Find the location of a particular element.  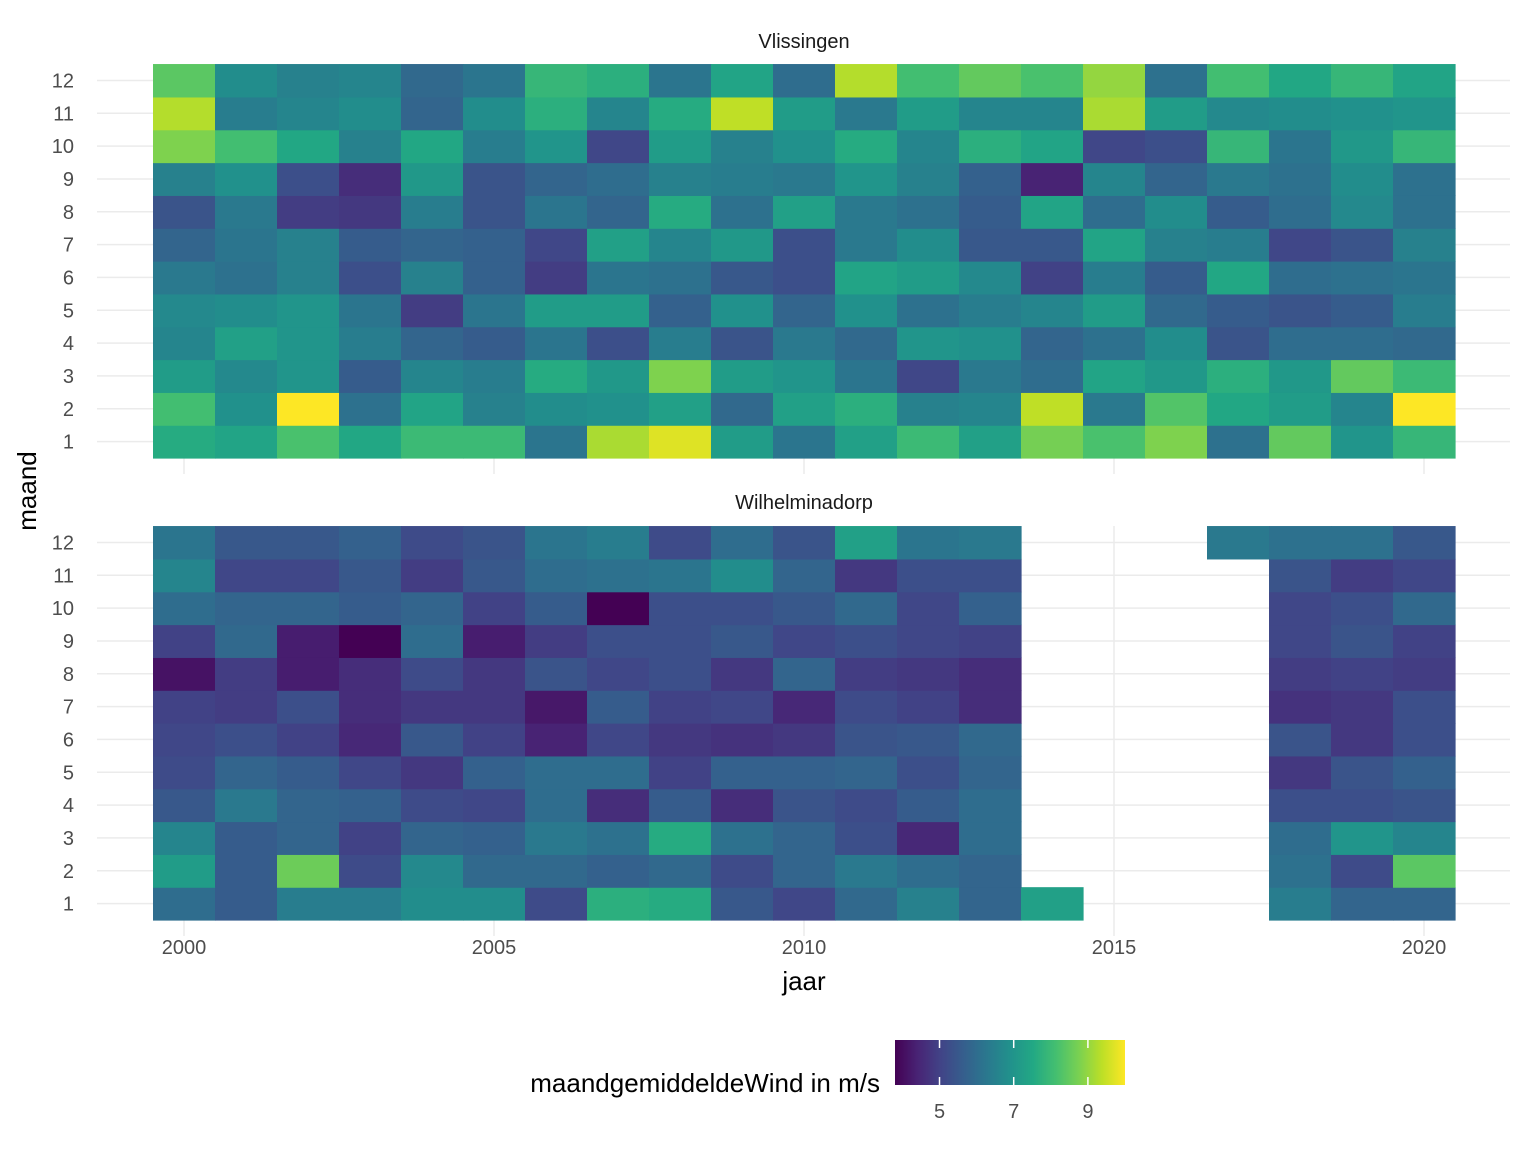

y-axis-title: maand is located at coordinates (27, 491).